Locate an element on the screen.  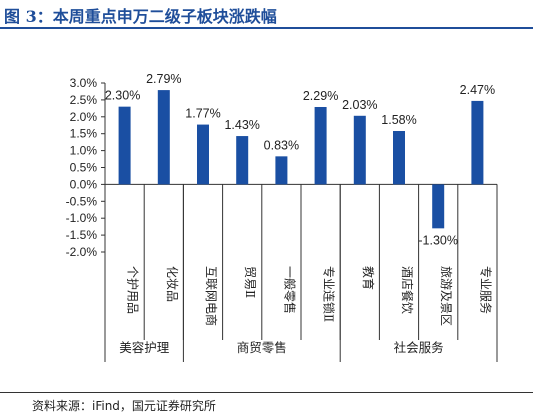
group-label: 美容护理 is located at coordinates (144, 347).